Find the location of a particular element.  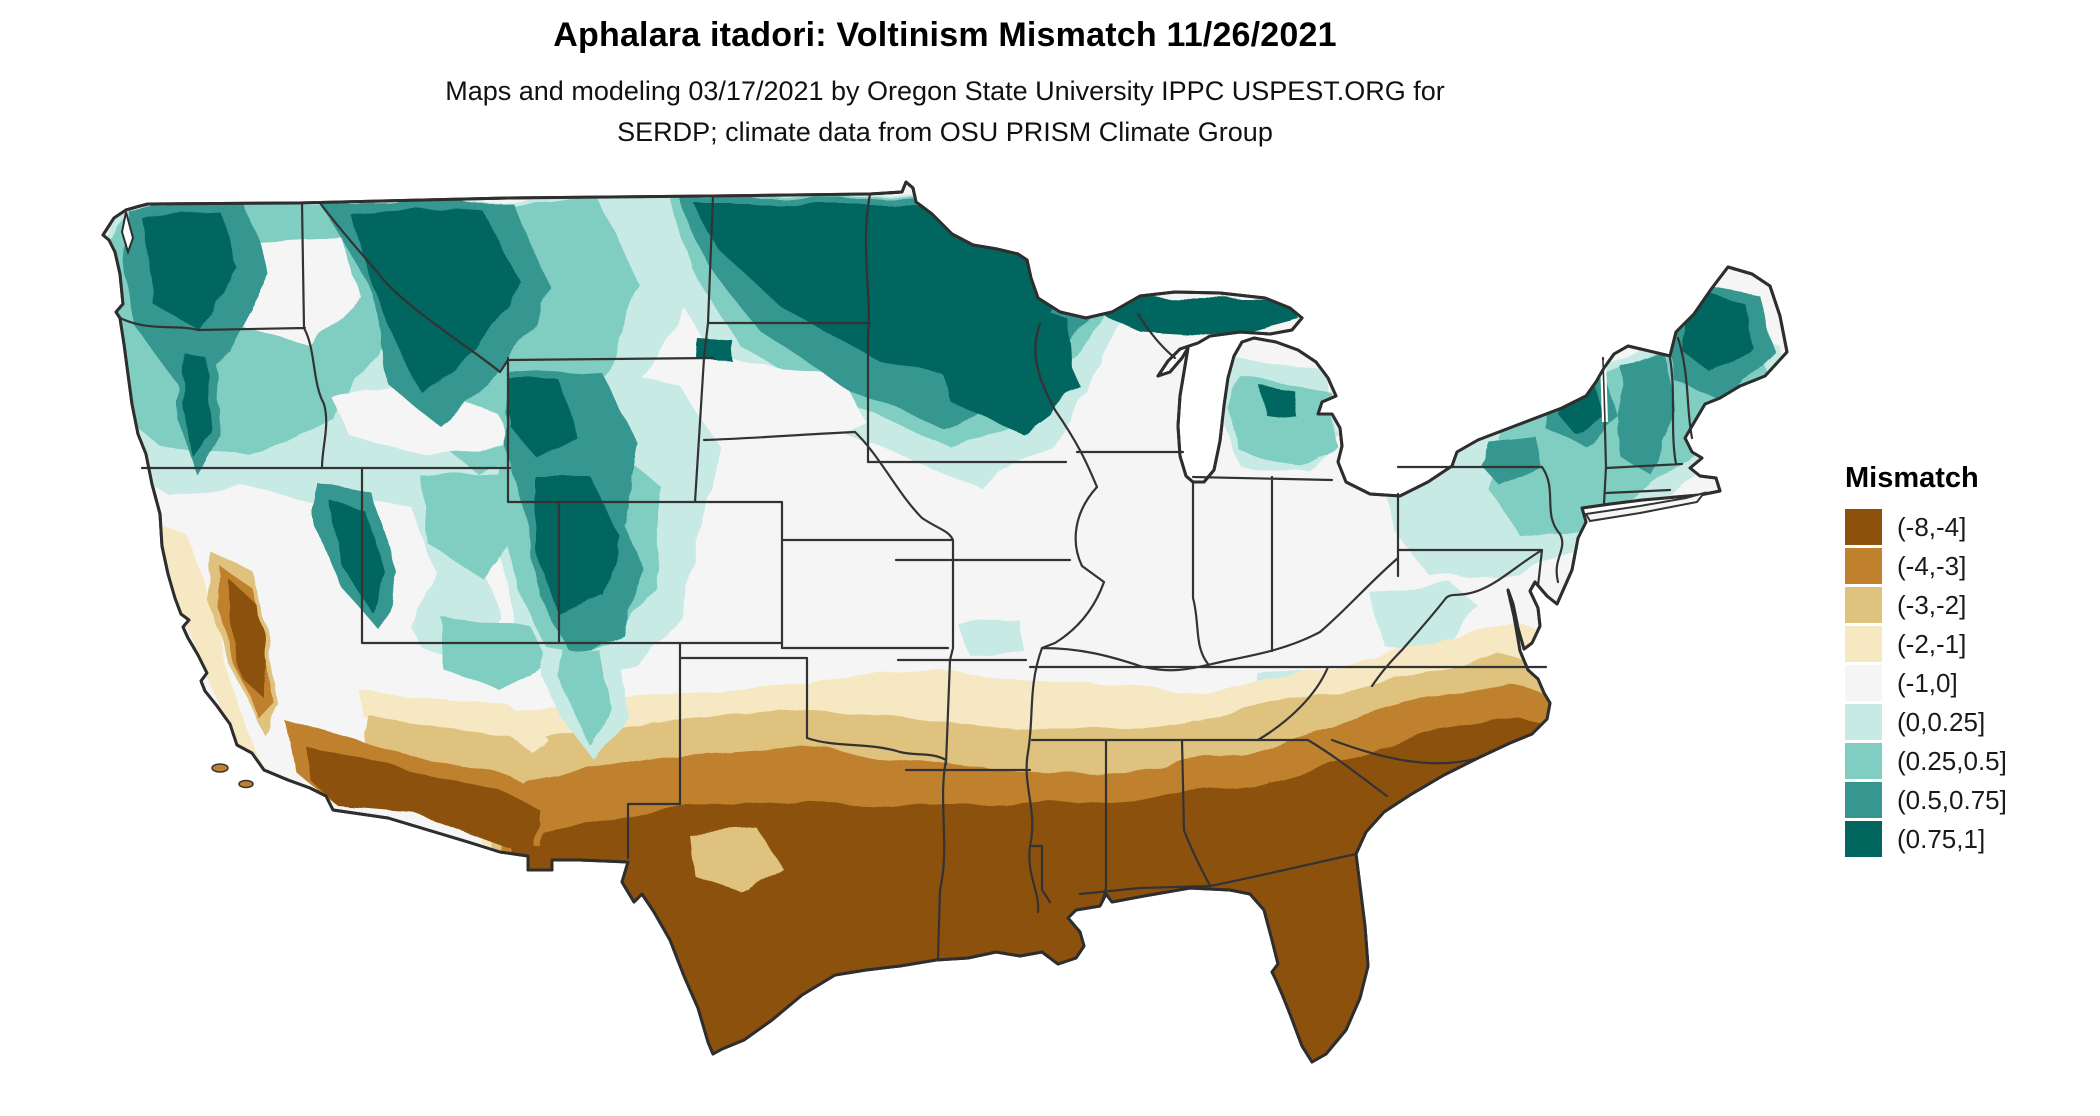

puget-sound is located at coordinates (127, 233).